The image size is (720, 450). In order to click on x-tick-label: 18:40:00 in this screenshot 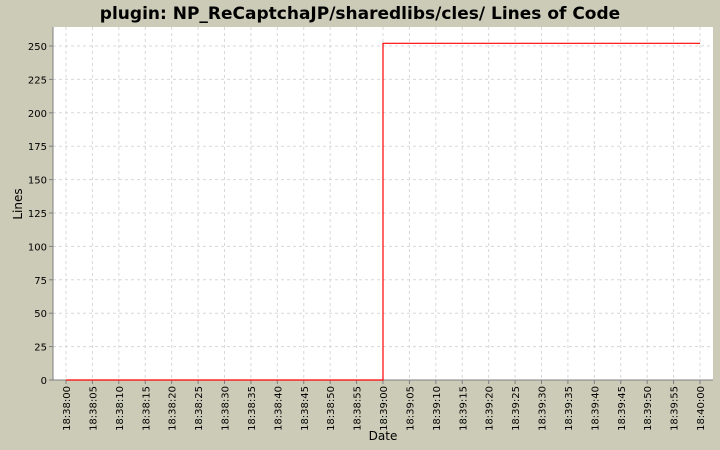, I will do `click(701, 408)`.